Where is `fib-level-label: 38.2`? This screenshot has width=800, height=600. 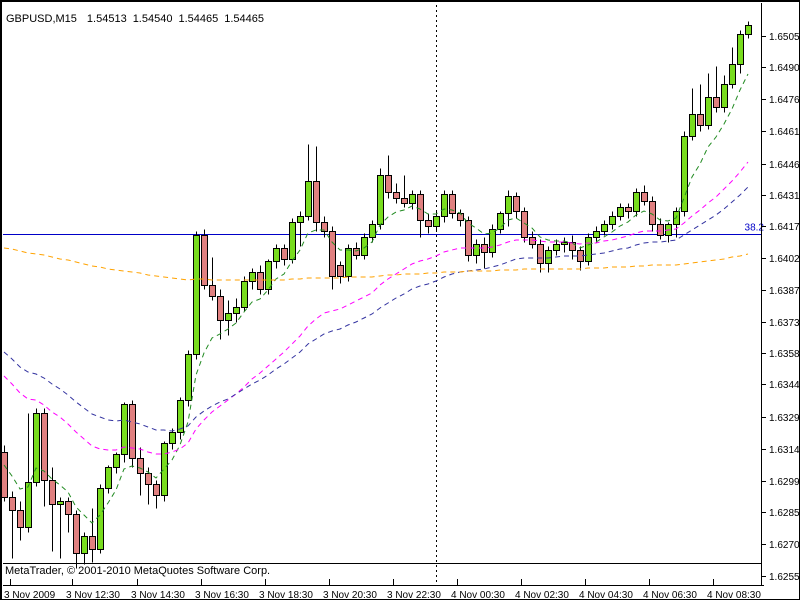 fib-level-label: 38.2 is located at coordinates (755, 228).